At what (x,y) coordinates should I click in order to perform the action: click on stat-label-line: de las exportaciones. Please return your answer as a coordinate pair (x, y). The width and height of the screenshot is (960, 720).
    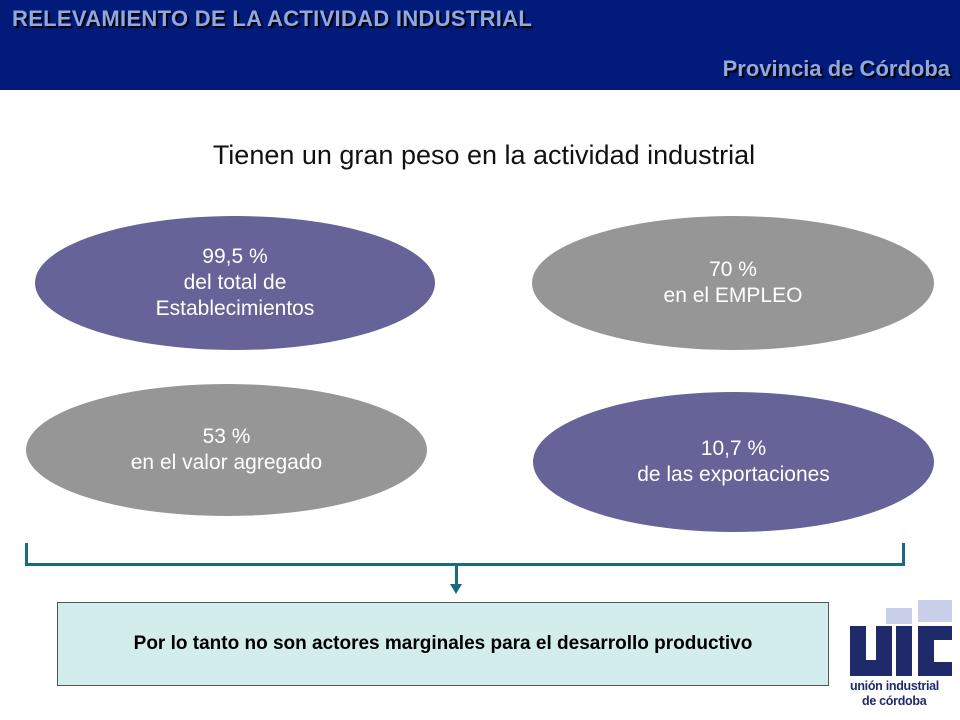
    Looking at the image, I should click on (733, 474).